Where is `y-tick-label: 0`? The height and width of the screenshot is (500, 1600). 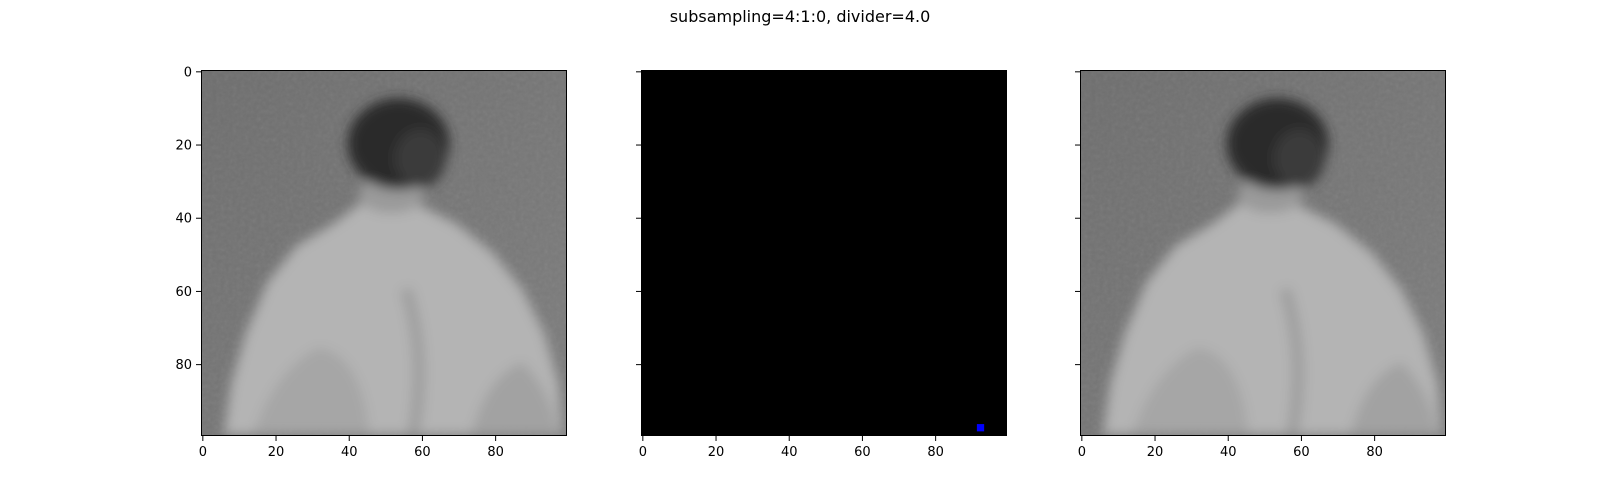
y-tick-label: 0 is located at coordinates (188, 72).